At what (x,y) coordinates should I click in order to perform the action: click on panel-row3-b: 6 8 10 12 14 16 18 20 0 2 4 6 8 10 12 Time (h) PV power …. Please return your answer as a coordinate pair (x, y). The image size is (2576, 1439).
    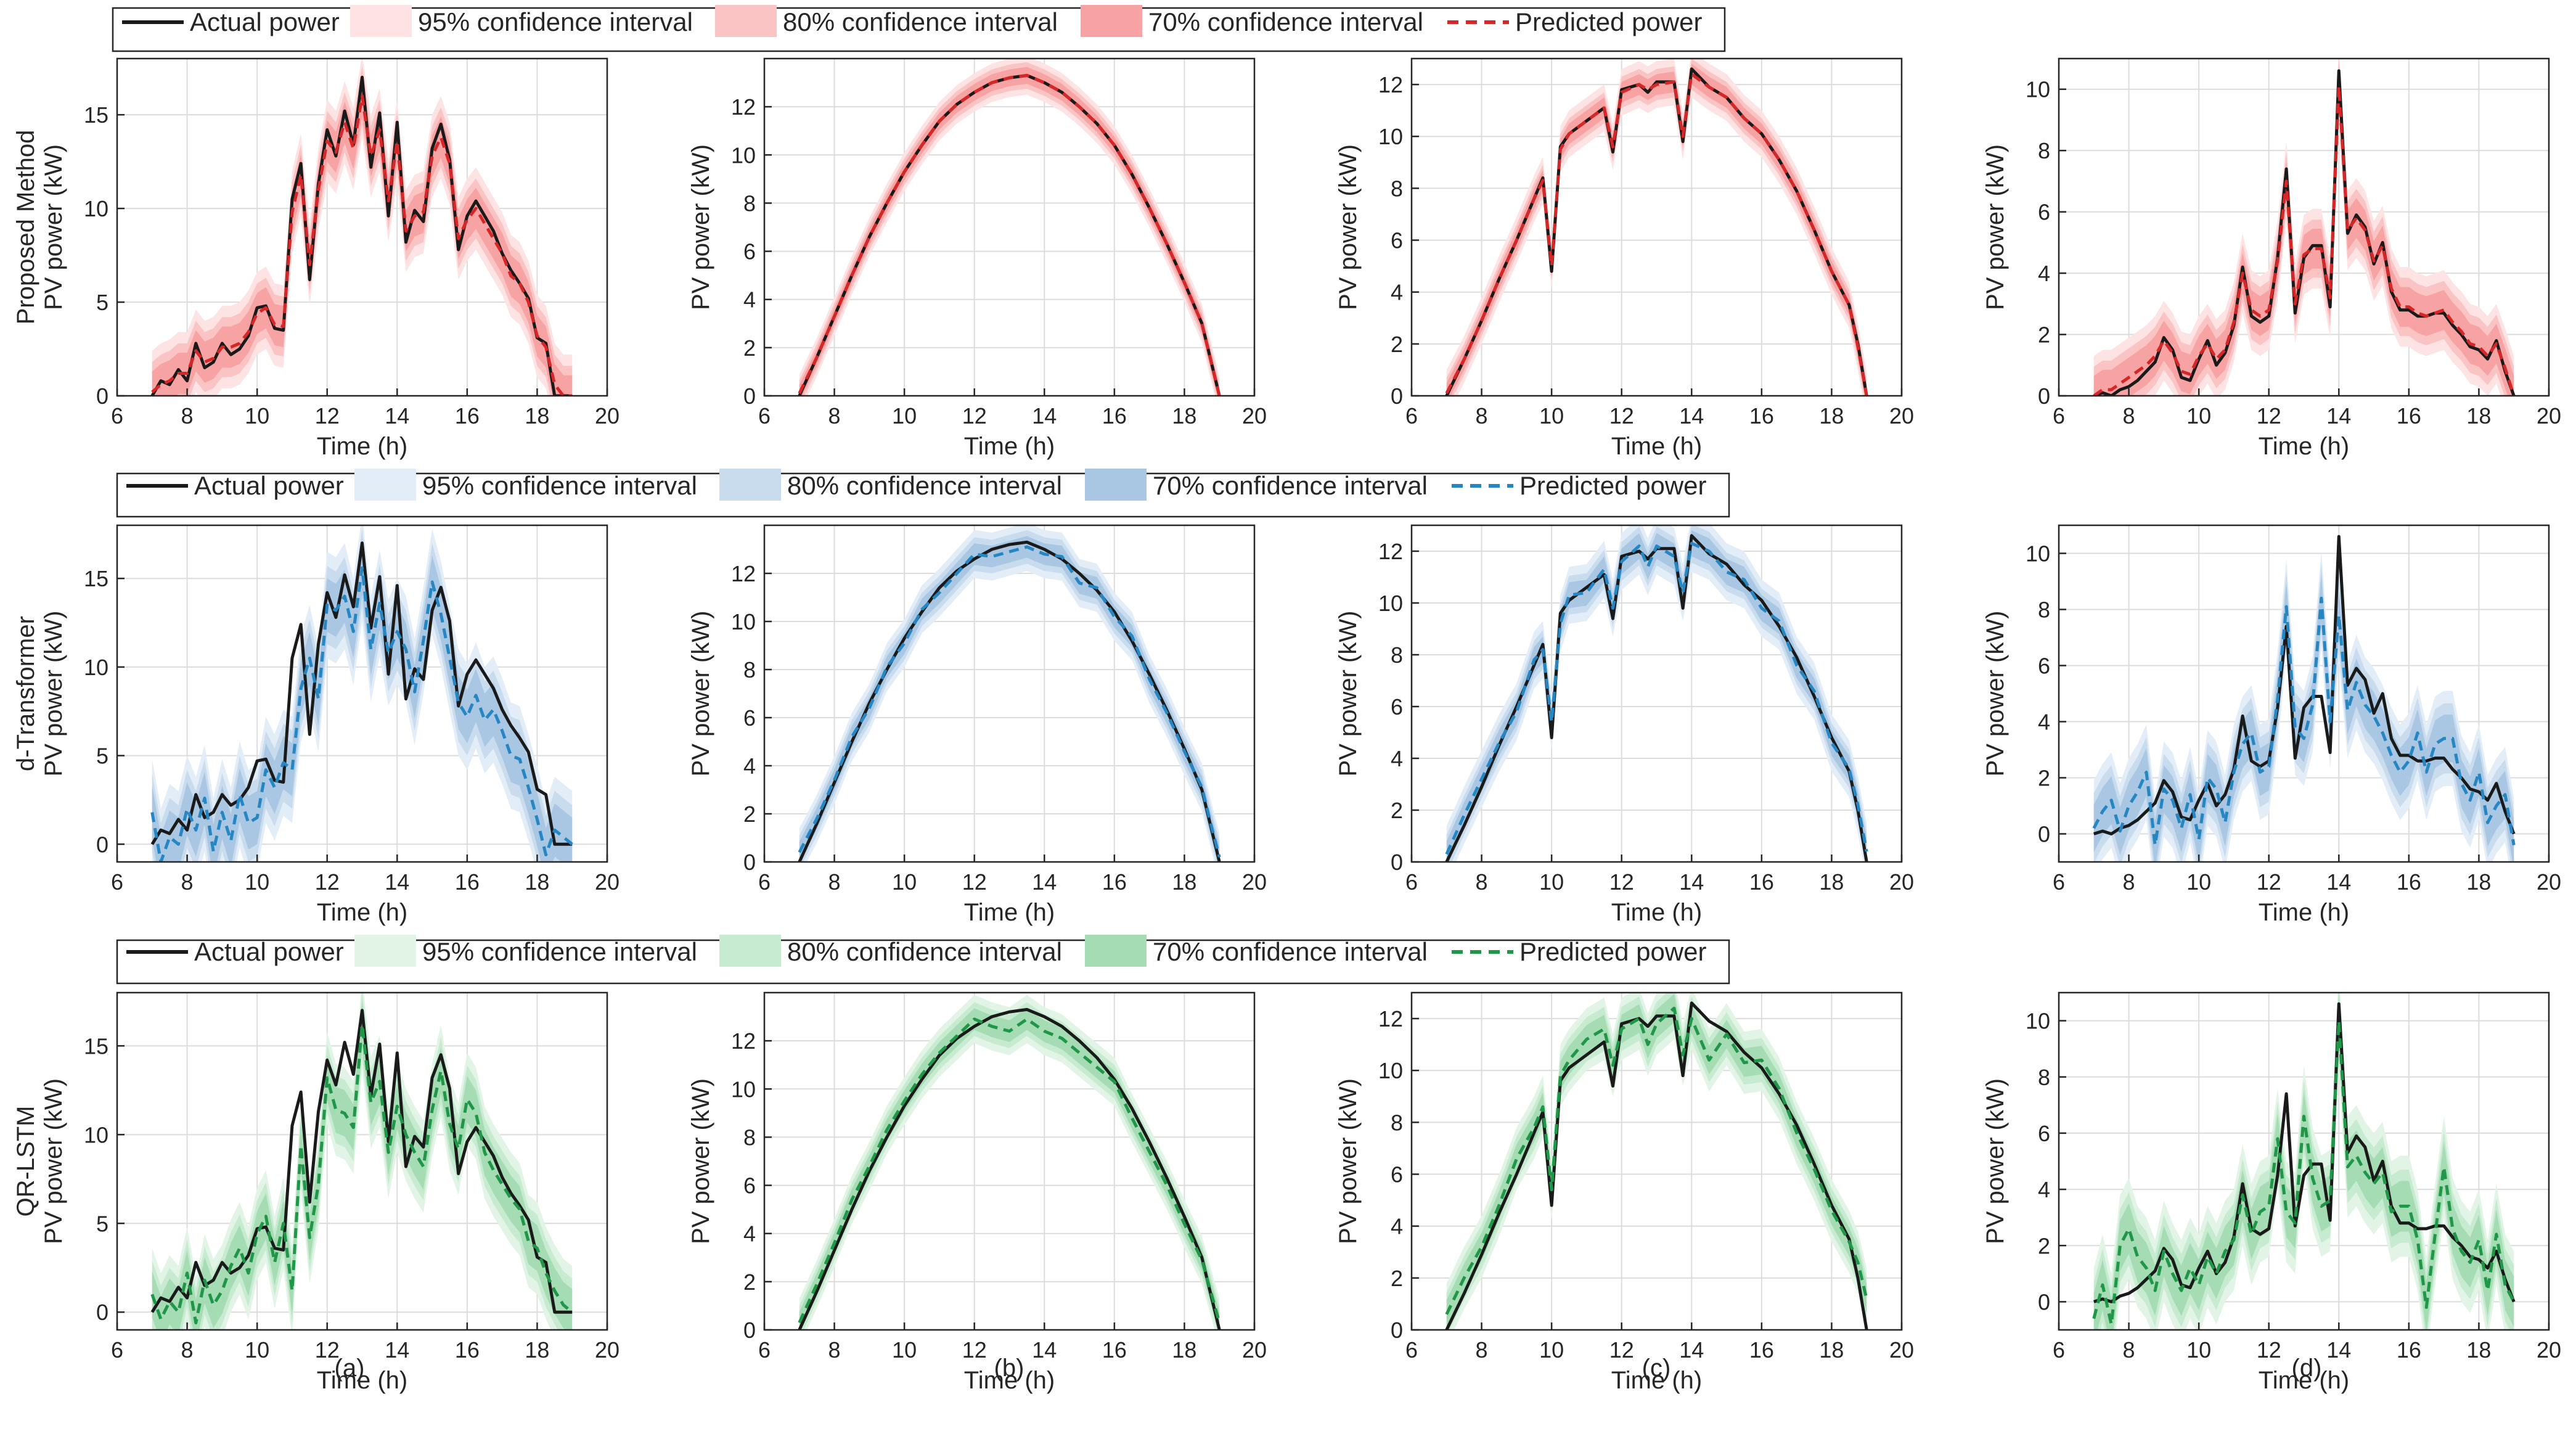
    Looking at the image, I should click on (977, 1192).